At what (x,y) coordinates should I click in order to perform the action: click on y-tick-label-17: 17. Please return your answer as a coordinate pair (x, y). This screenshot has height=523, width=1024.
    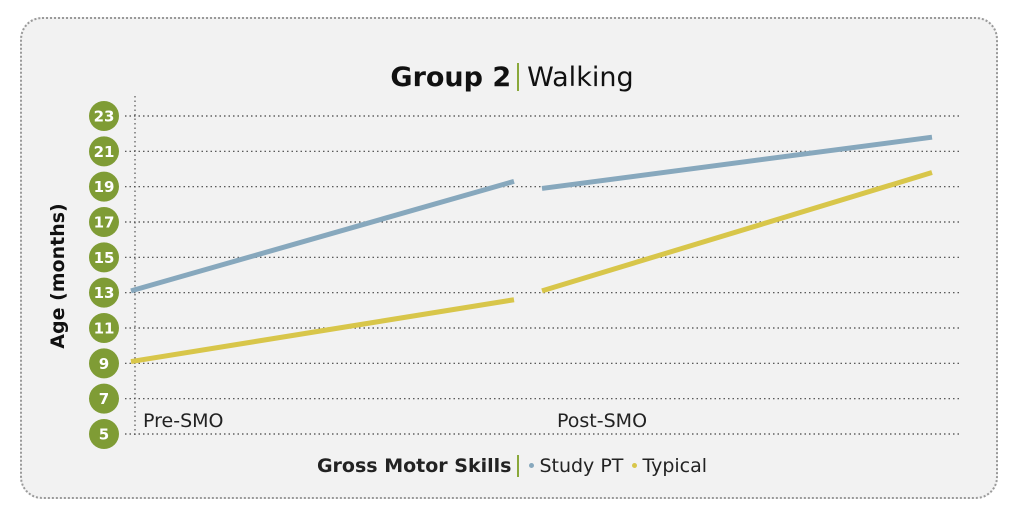
    Looking at the image, I should click on (104, 223).